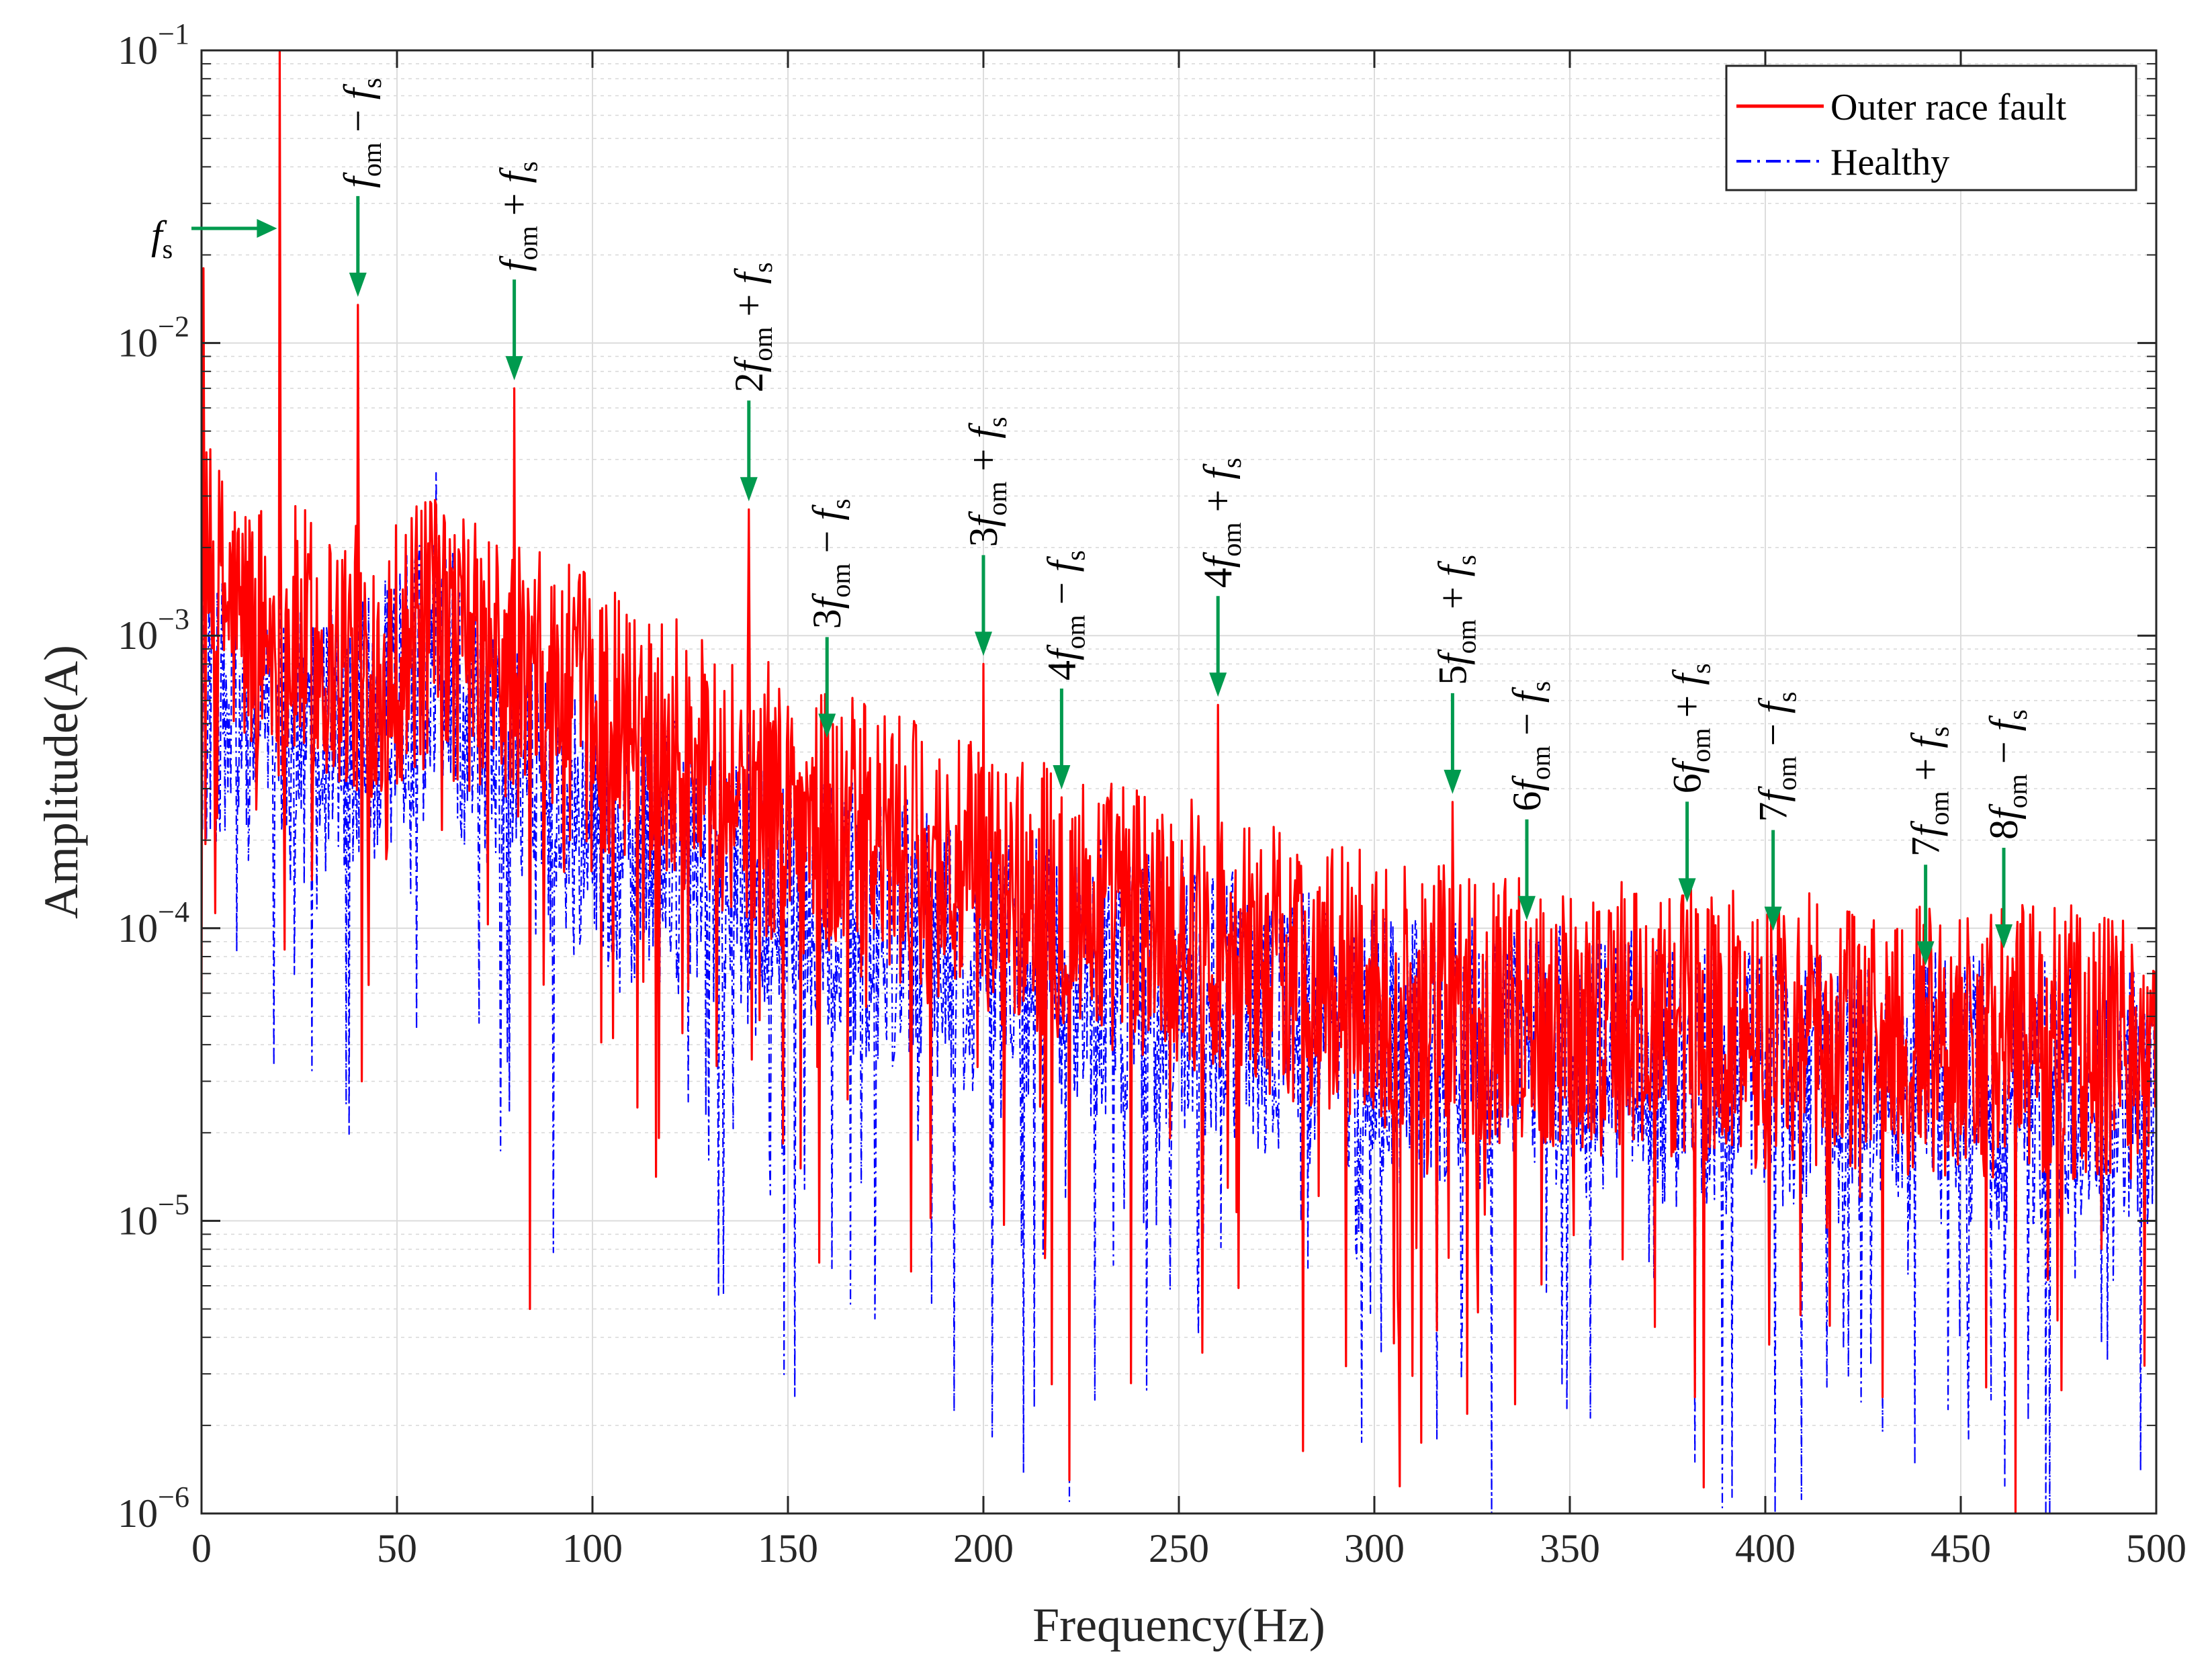 This screenshot has width=2212, height=1670. What do you see at coordinates (361, 133) in the screenshot?
I see `annotation-label: fom − fs` at bounding box center [361, 133].